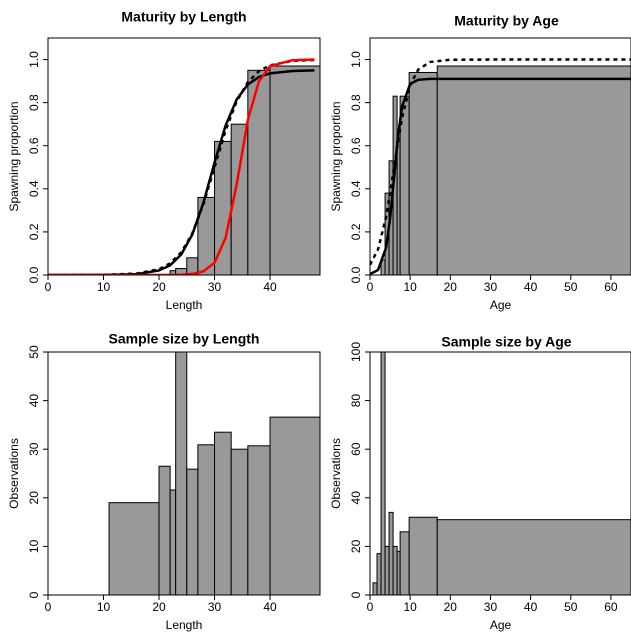 The image size is (631, 636). What do you see at coordinates (183, 17) in the screenshot?
I see `chart-title: Maturity by Length` at bounding box center [183, 17].